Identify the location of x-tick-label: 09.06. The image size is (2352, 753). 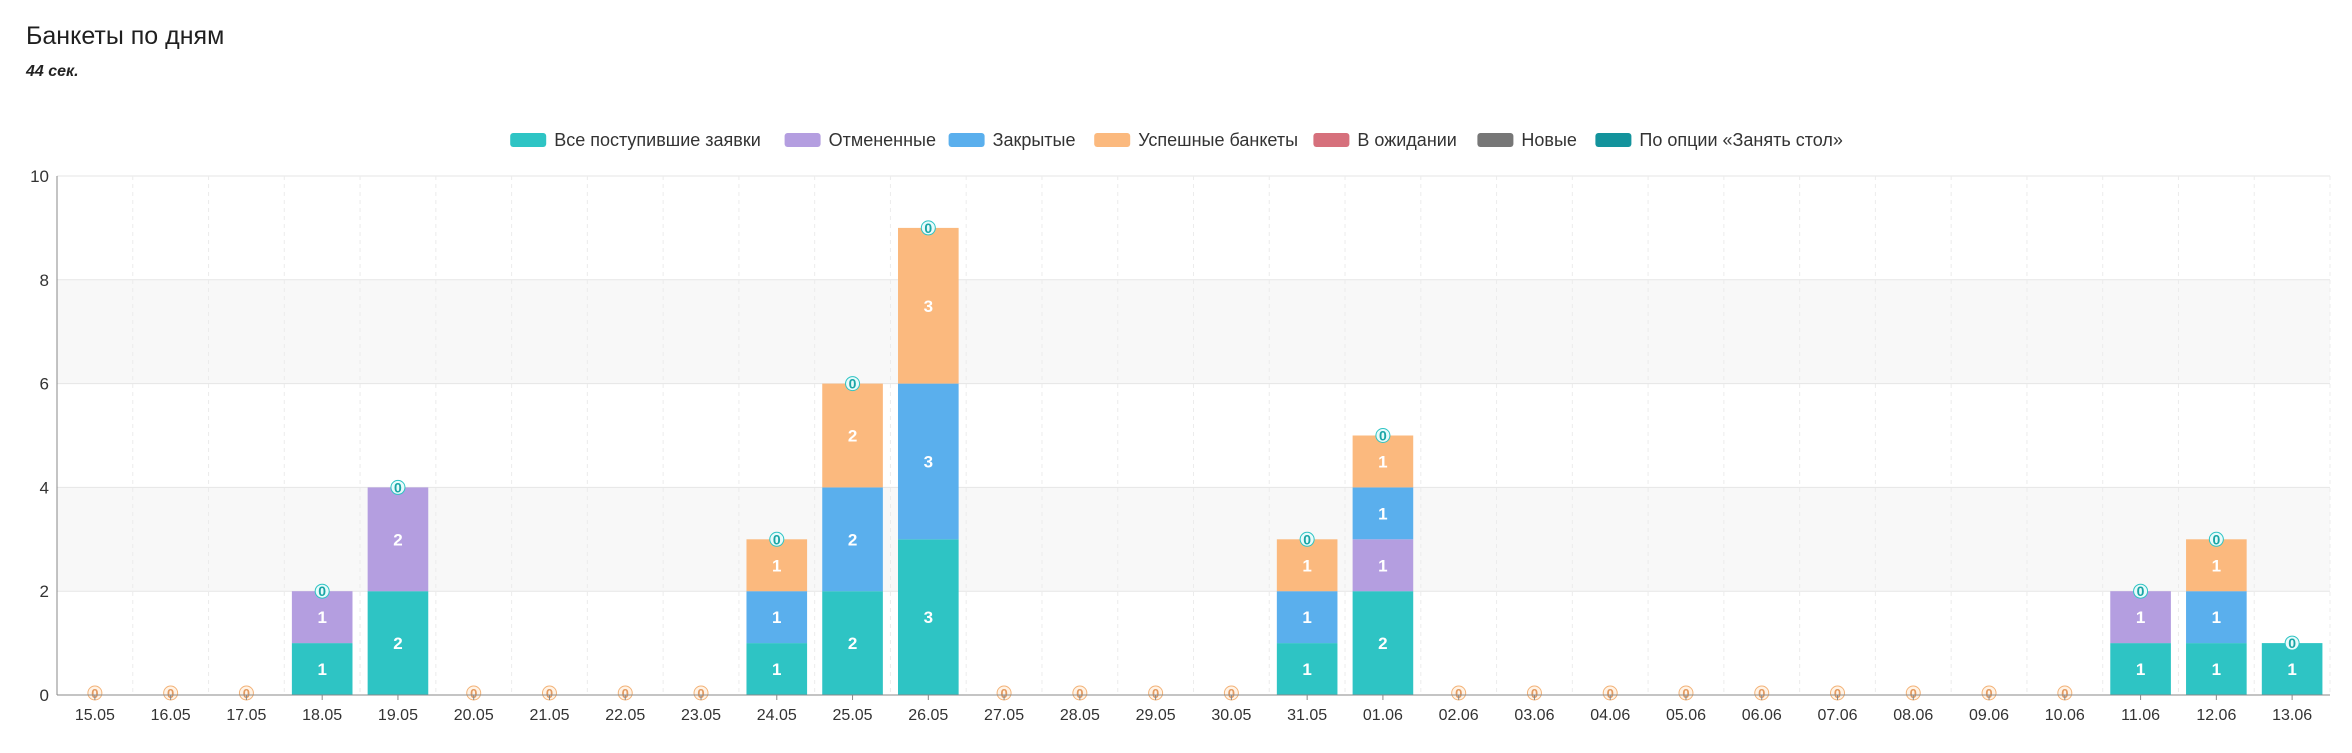
(1989, 715).